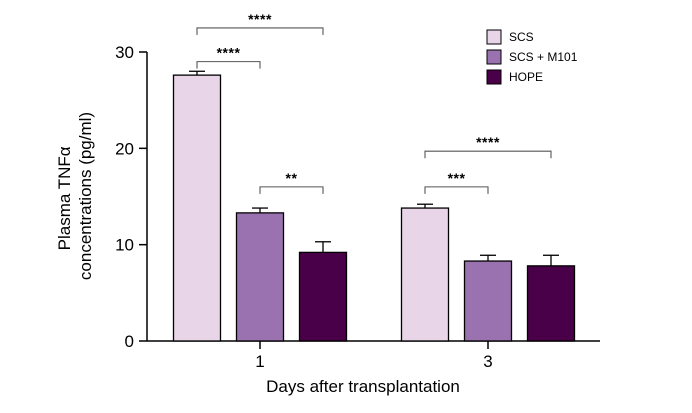  I want to click on significance-label: **, so click(292, 178).